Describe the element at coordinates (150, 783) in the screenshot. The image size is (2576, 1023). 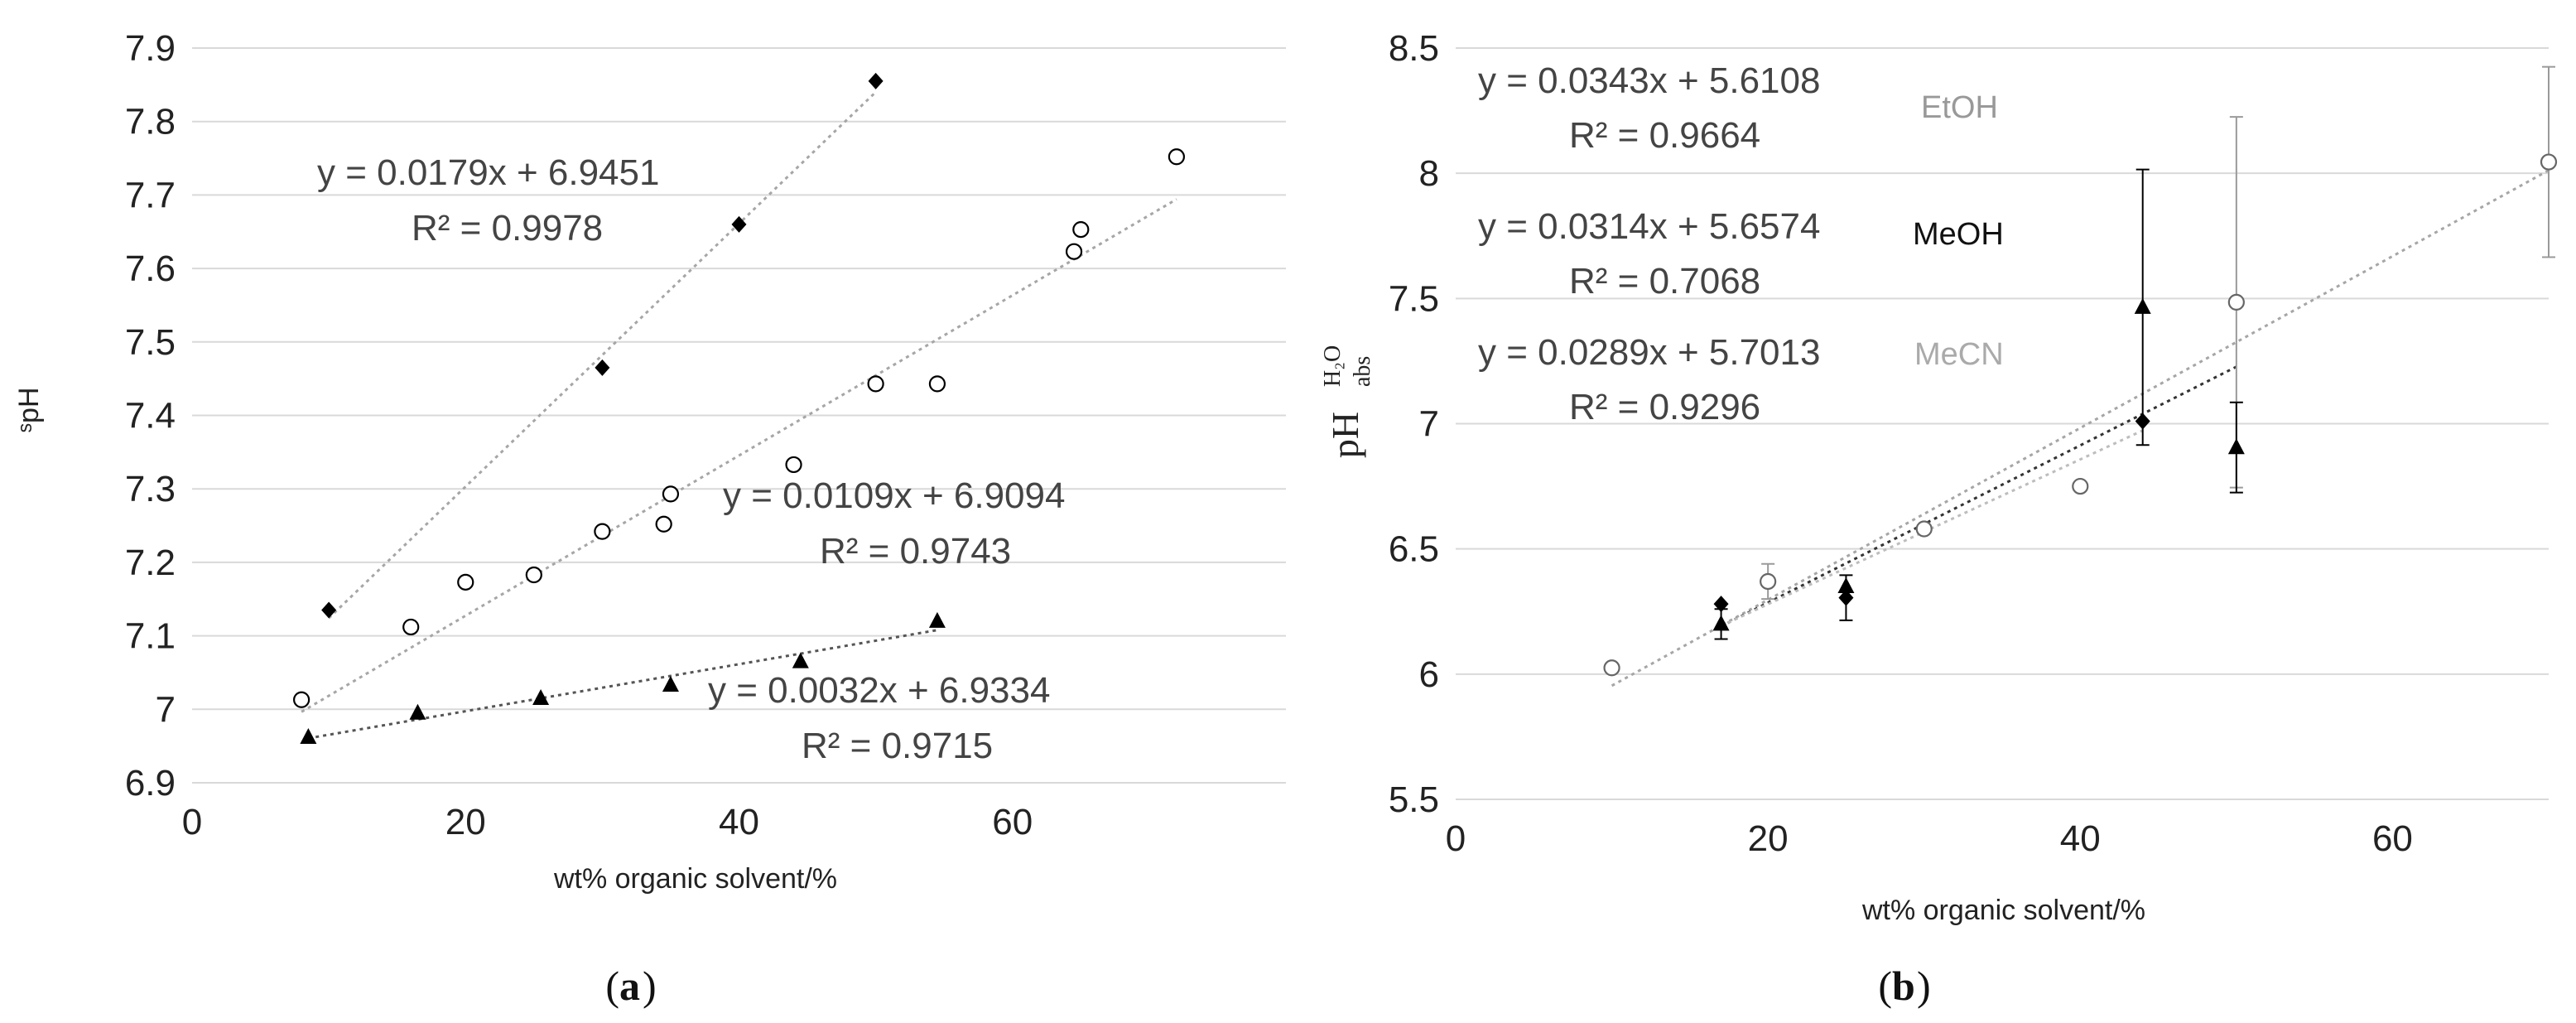
I see `y-tick-label: 6.9` at that location.